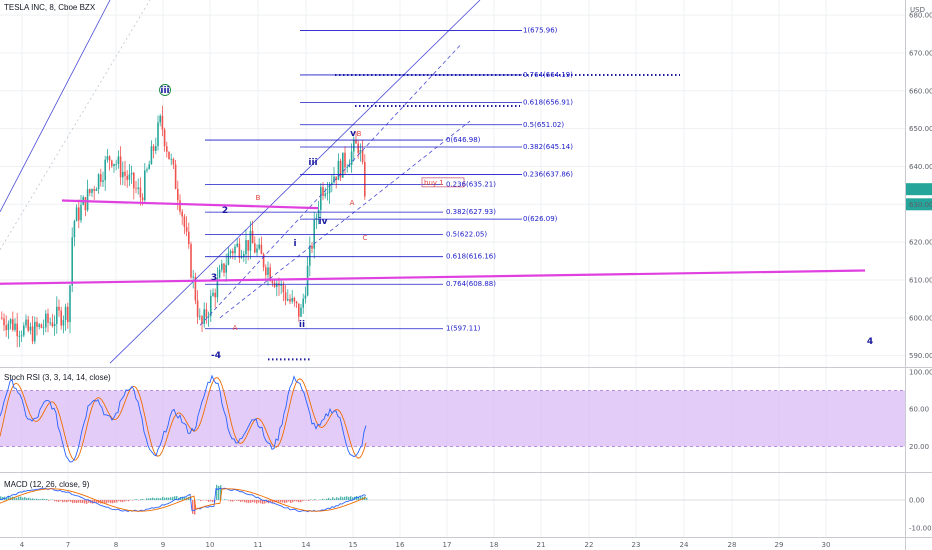 The image size is (932, 550). Describe the element at coordinates (463, 329) in the screenshot. I see `fib-label-lower: 1(597.11)` at that location.